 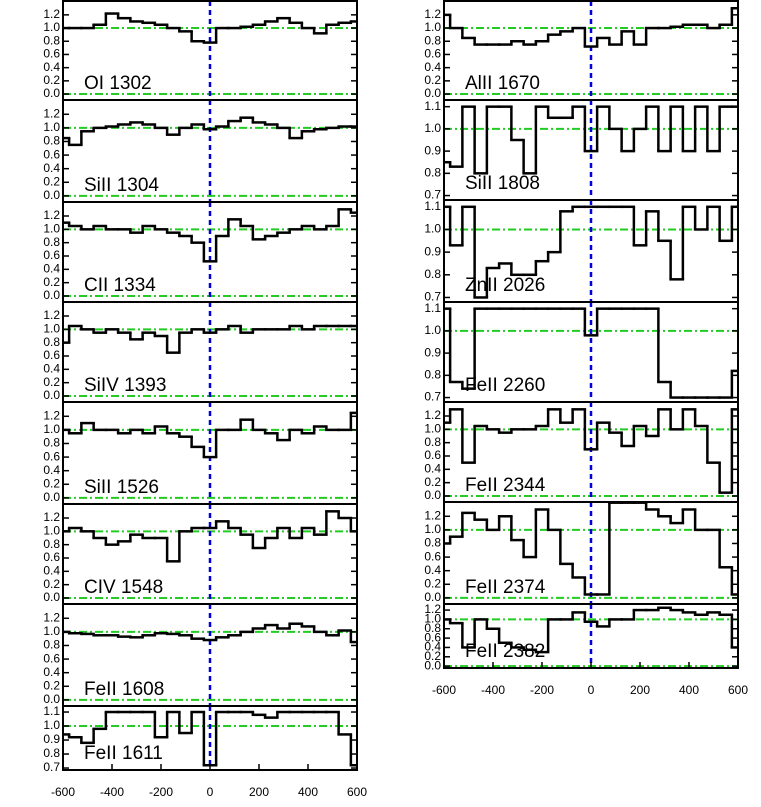 What do you see at coordinates (591, 690) in the screenshot?
I see `x-tick-label: 0` at bounding box center [591, 690].